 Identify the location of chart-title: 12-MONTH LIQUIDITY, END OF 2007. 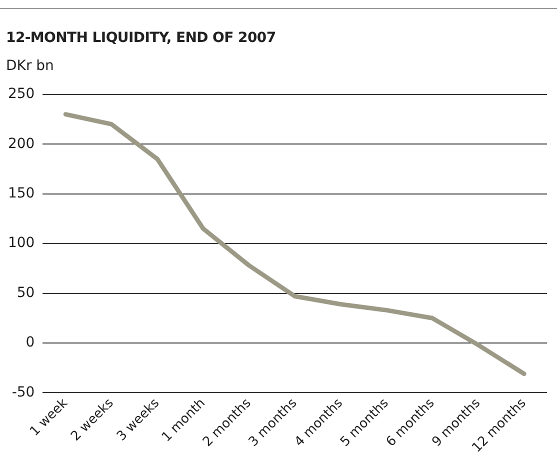
(141, 38).